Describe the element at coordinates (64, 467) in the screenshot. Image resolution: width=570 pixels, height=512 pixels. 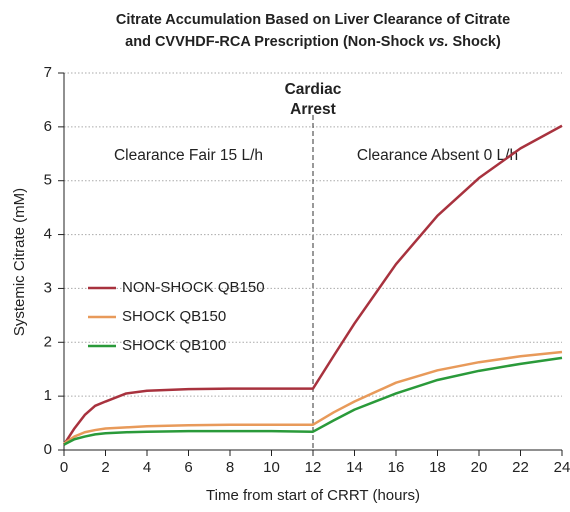
I see `x-tick-label: 0` at that location.